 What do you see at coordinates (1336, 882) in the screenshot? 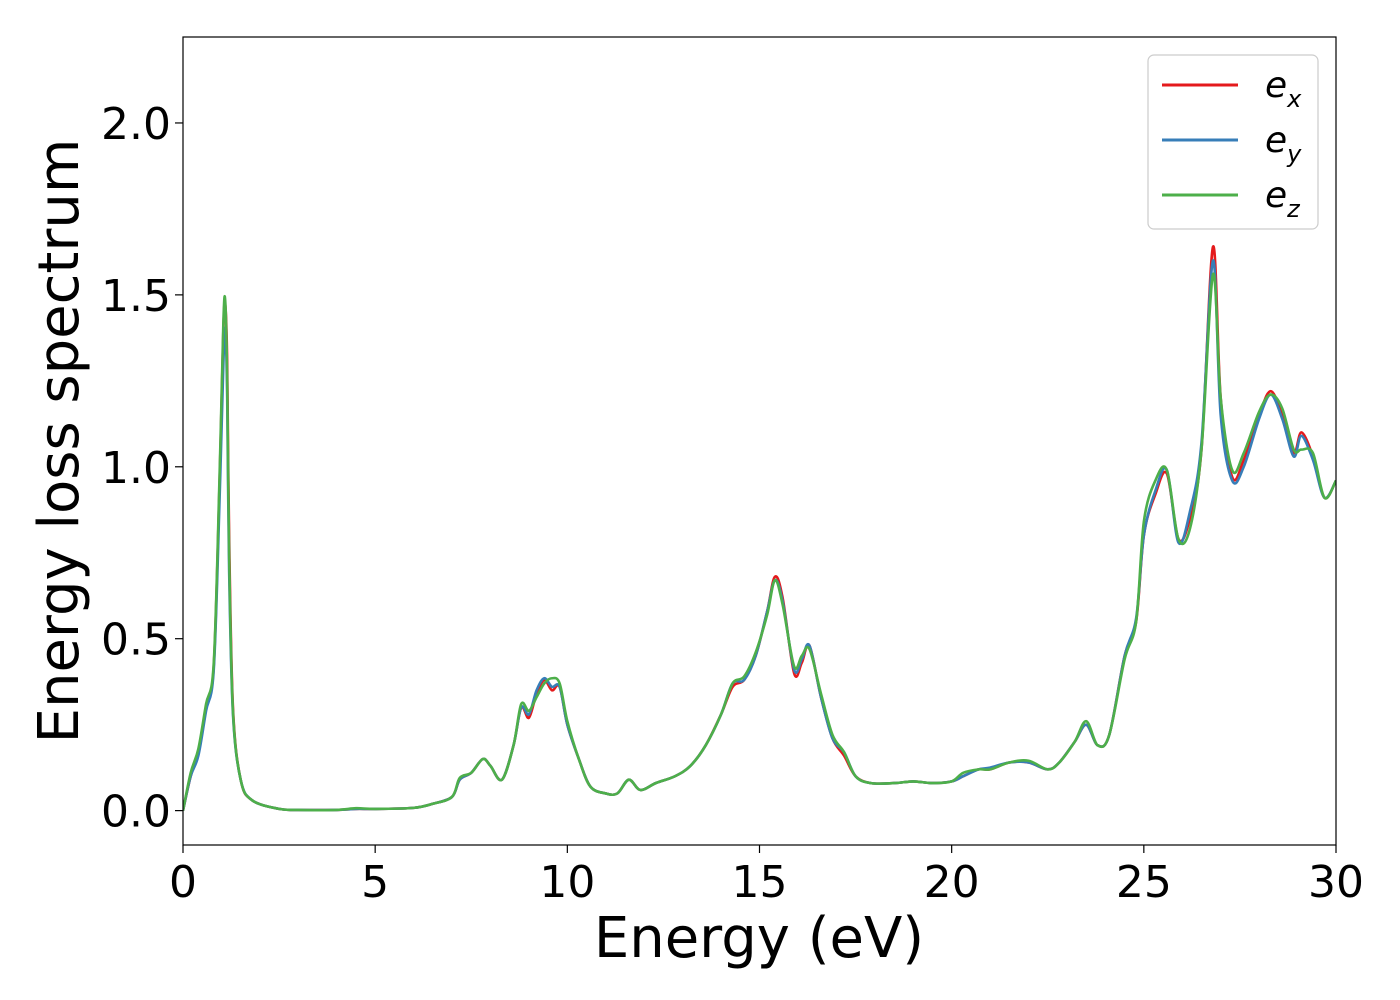
I see `x-tick-label: 30` at bounding box center [1336, 882].